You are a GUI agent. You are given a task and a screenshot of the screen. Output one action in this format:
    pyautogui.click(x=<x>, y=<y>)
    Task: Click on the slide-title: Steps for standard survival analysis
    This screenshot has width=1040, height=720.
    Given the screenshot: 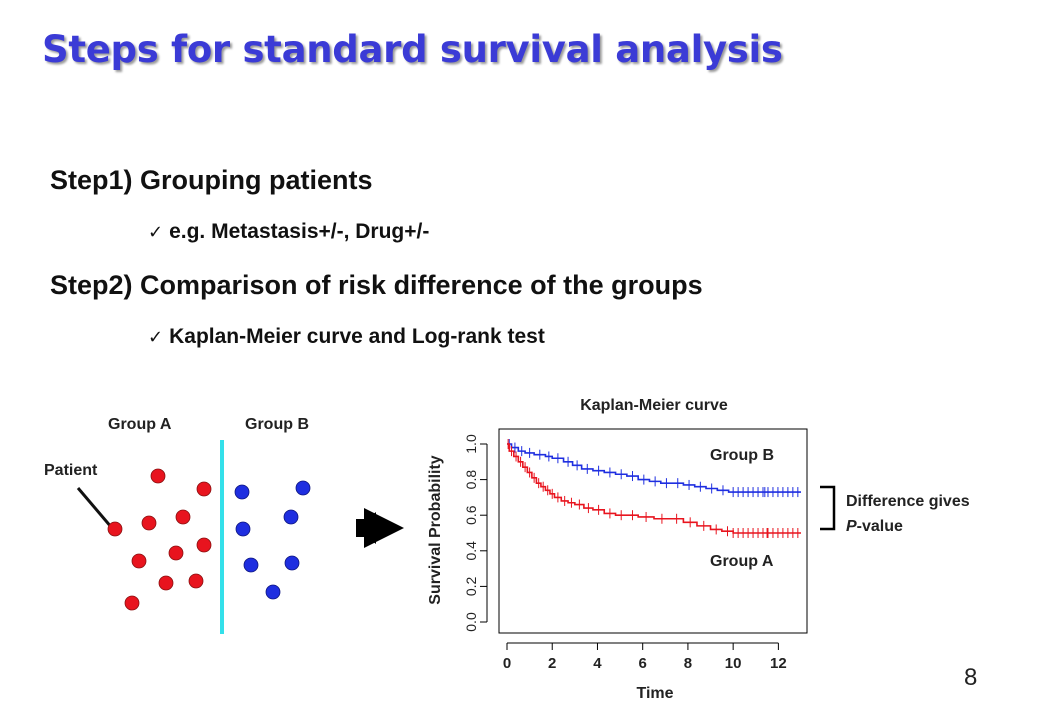 What is the action you would take?
    pyautogui.click(x=412, y=49)
    